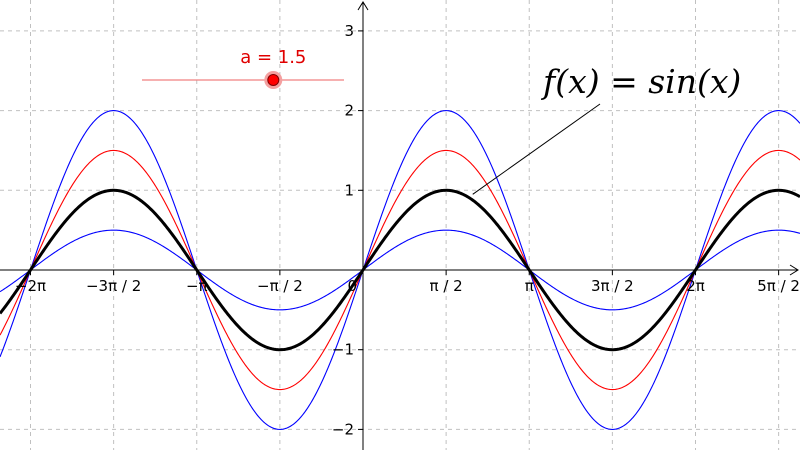  I want to click on y-tick-label: −1, so click(343, 350).